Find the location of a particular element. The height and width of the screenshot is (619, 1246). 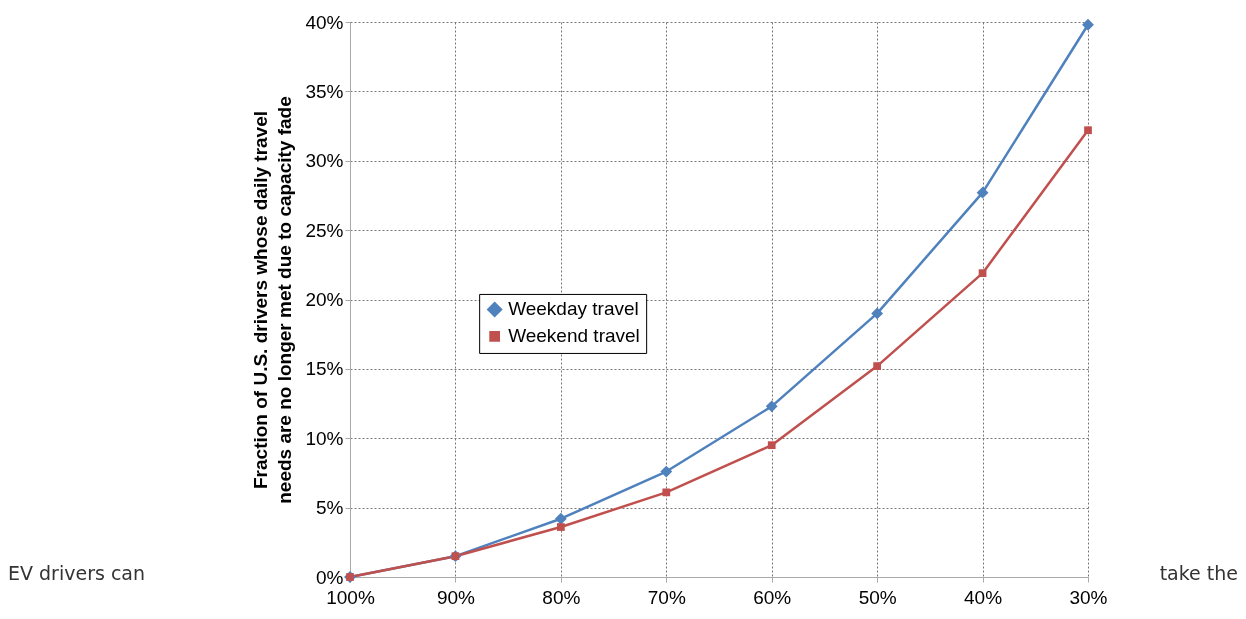

x-tick-label: 40% is located at coordinates (983, 597).